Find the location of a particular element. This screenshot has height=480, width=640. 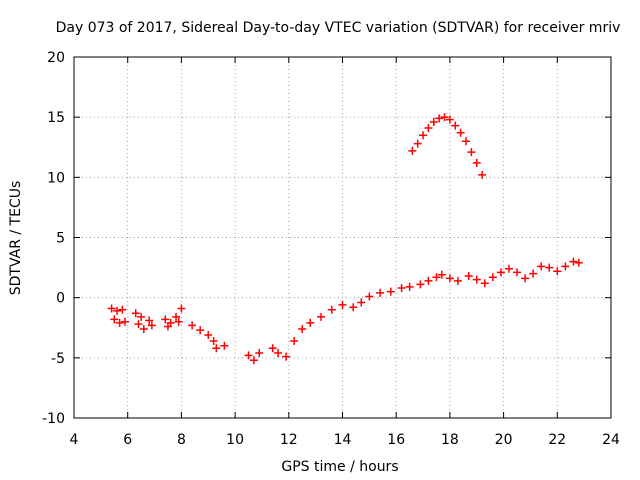

y-tick-label: 10 is located at coordinates (56, 178).